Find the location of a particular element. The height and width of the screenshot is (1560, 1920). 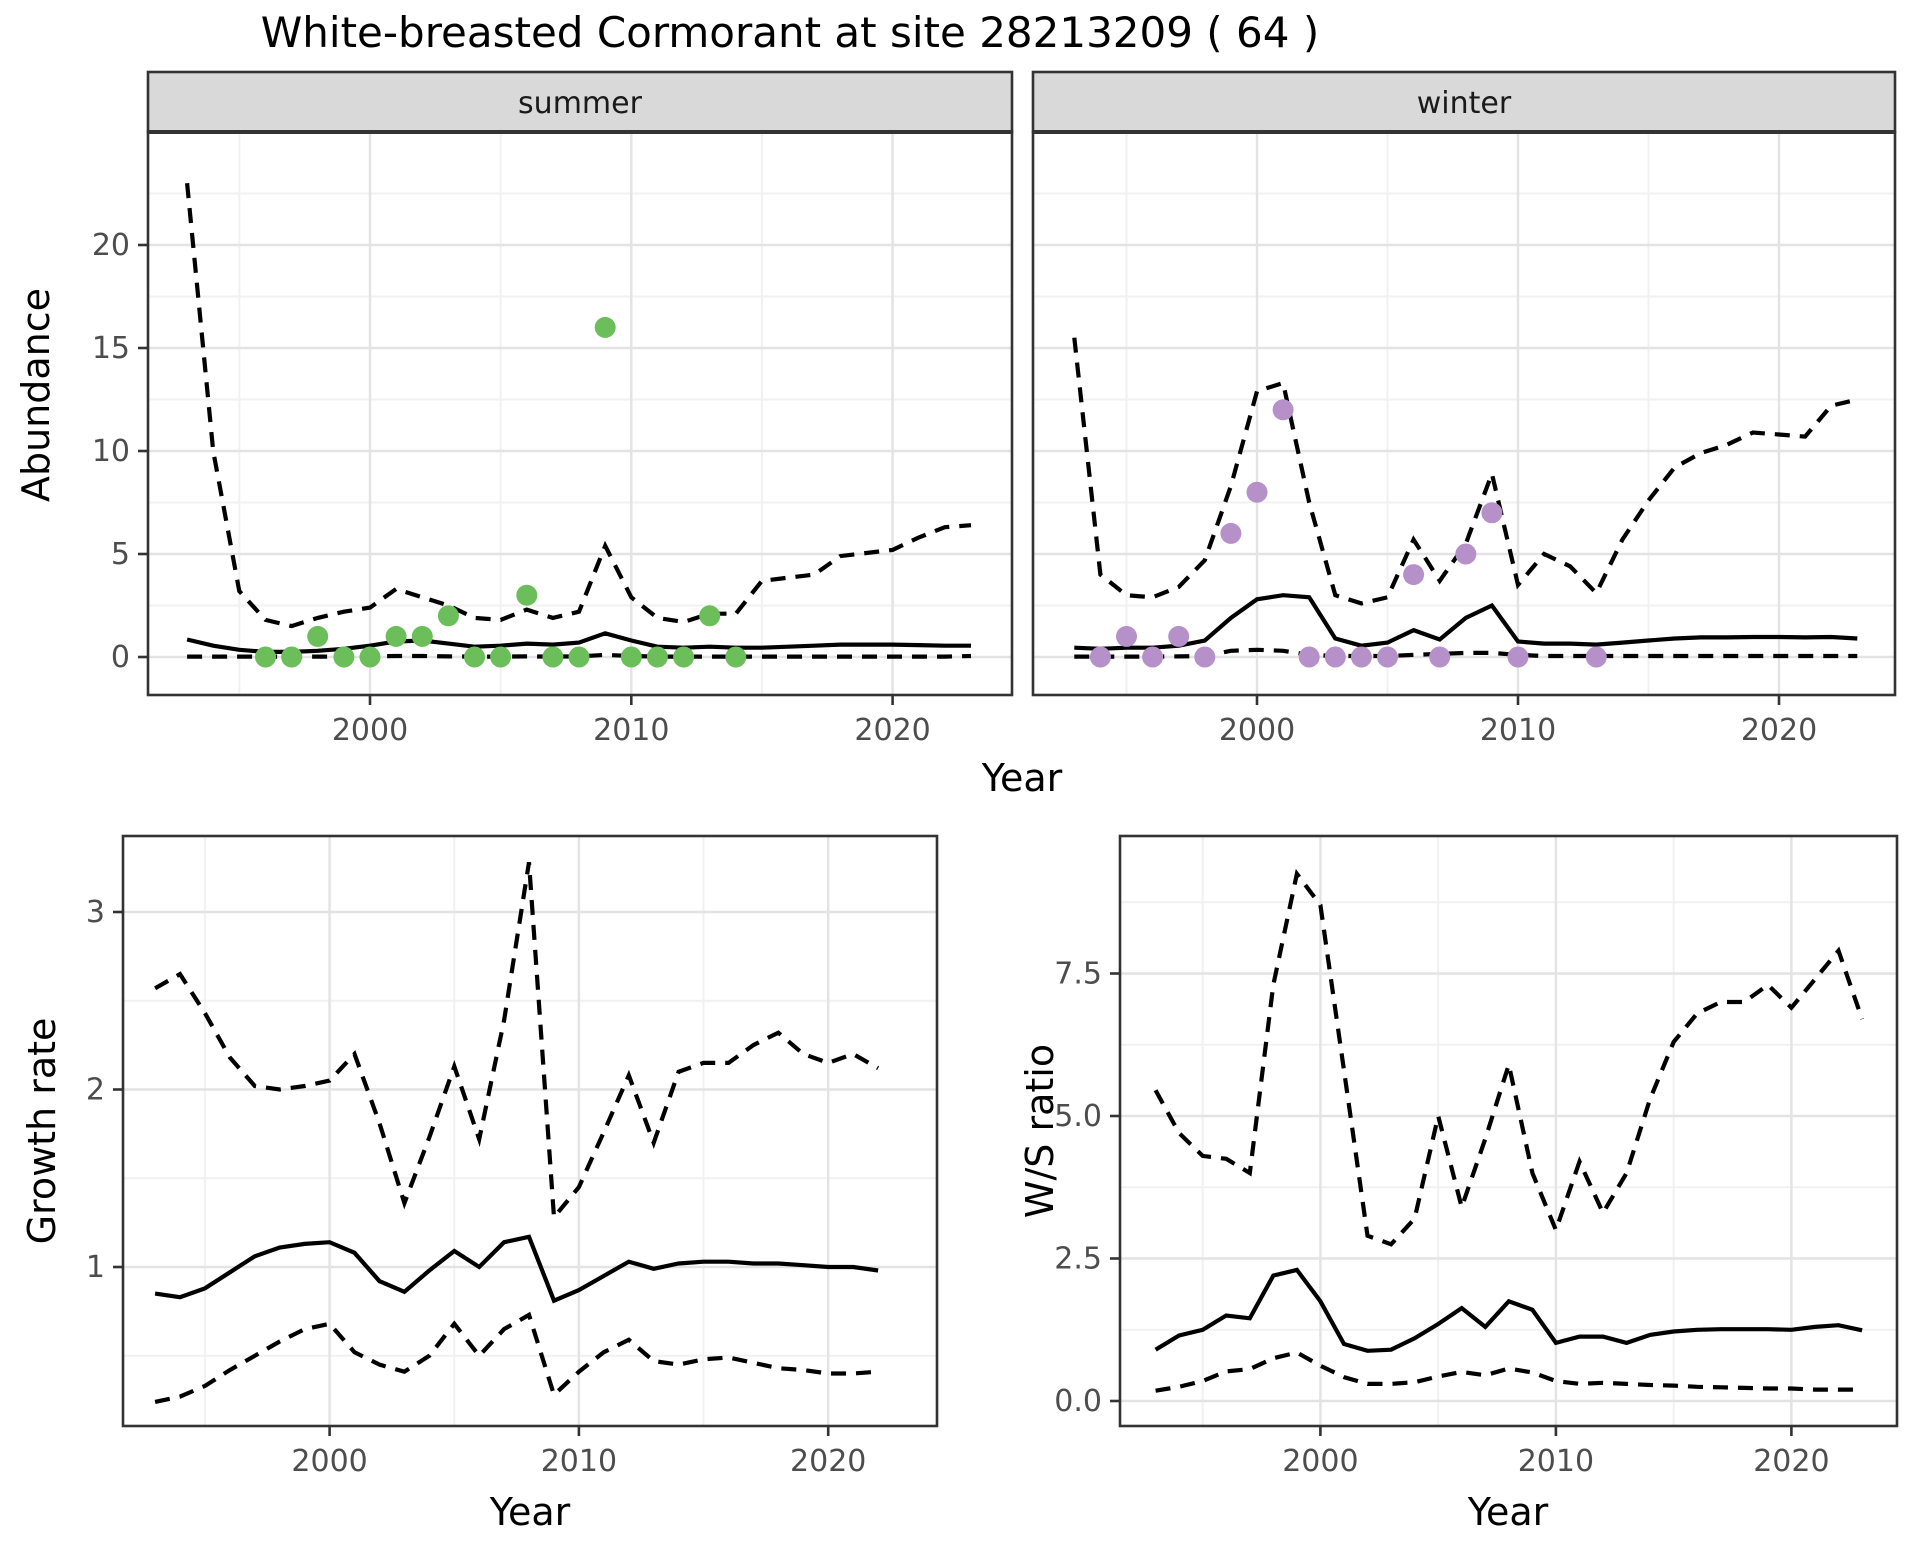

abundance_winter-facet-strip-label: winter is located at coordinates (1464, 103).